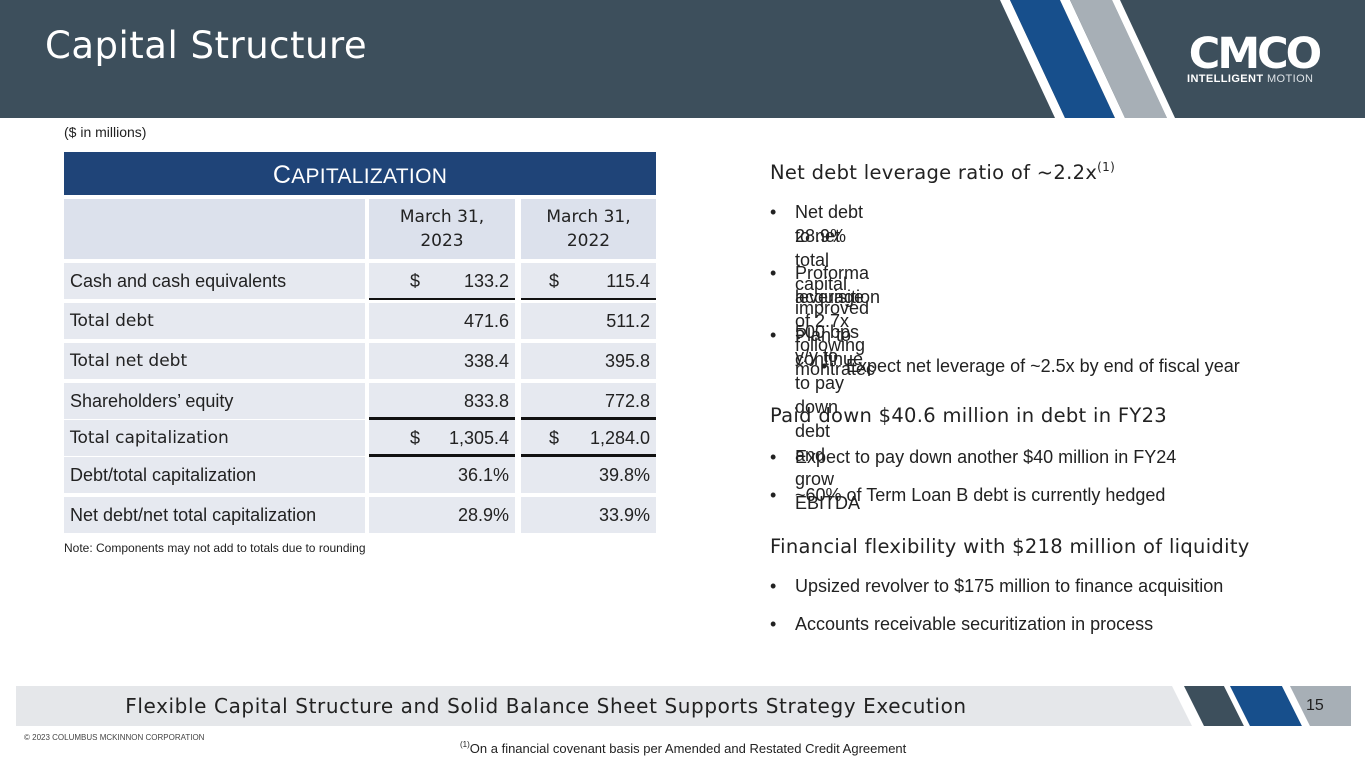 Image resolution: width=1365 pixels, height=768 pixels. I want to click on table-row: Total debt 471.6 511.2, so click(360, 321).